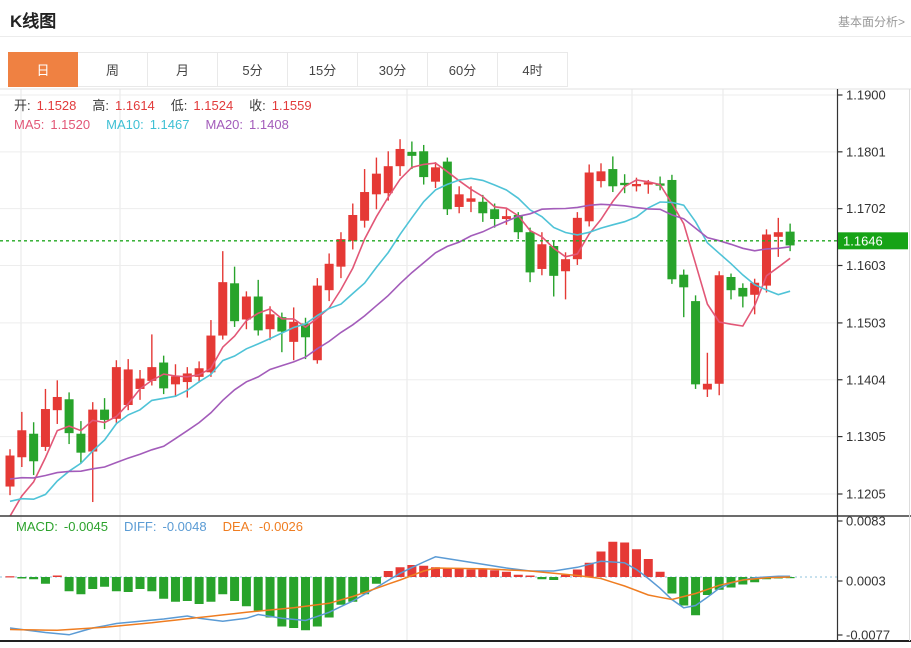 The height and width of the screenshot is (648, 911). I want to click on dea-line, so click(400, 599).